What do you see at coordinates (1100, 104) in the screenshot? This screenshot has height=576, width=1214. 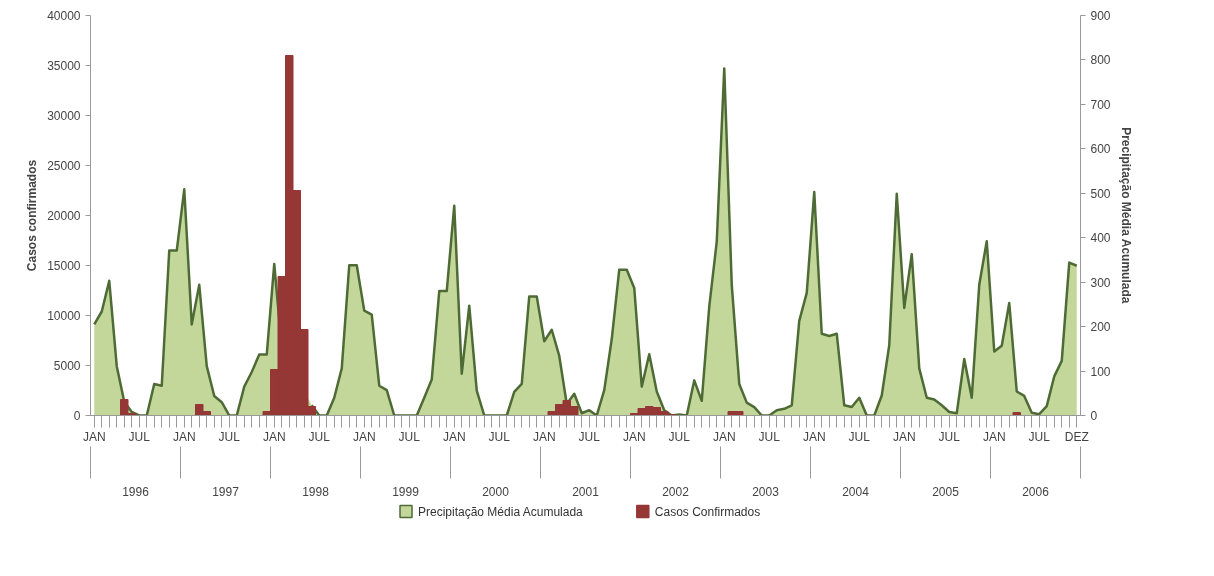 I see `y2-tick-label: 700` at bounding box center [1100, 104].